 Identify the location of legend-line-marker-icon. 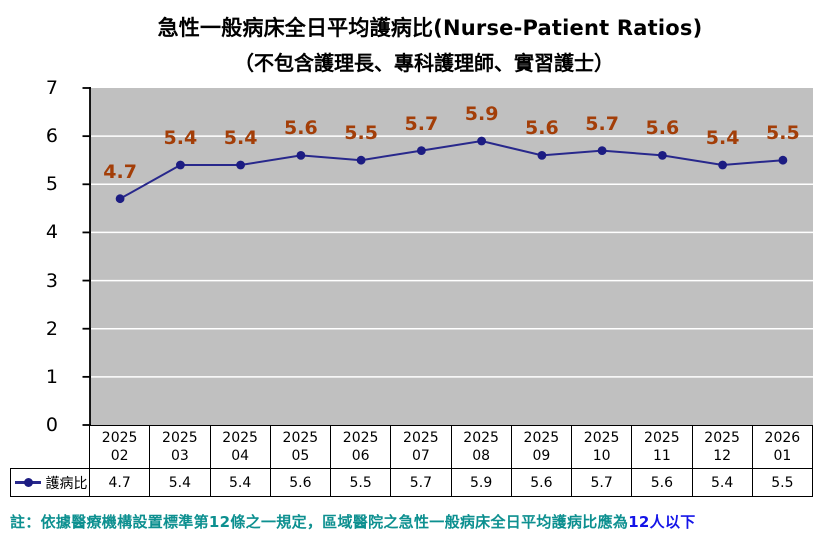
(27, 482).